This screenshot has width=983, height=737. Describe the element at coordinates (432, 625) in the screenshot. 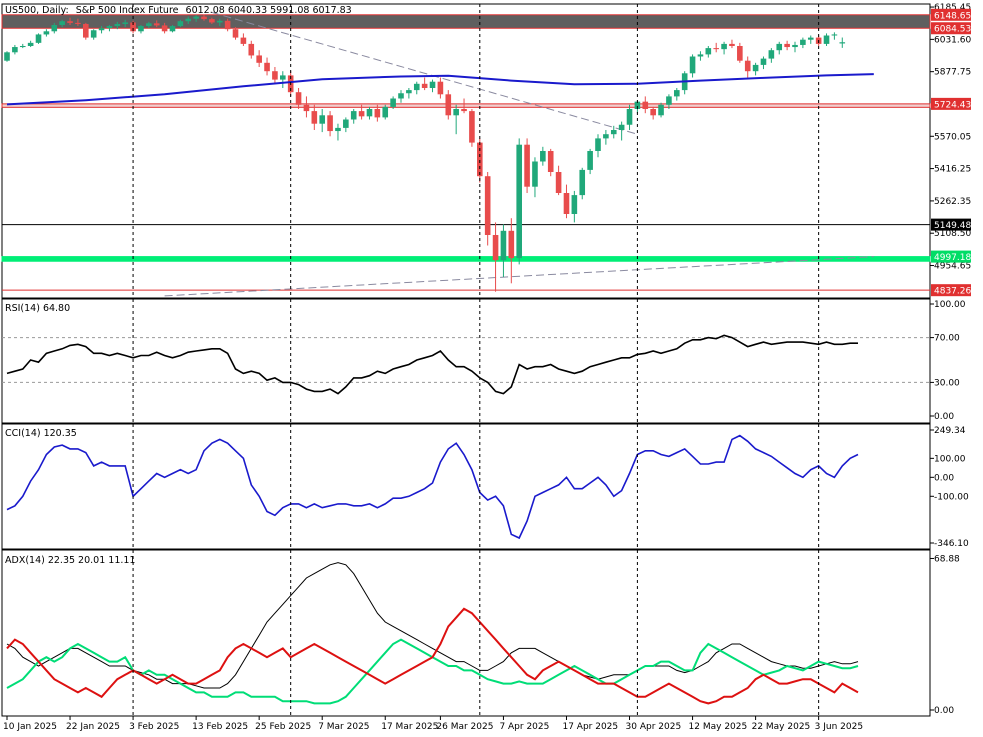

I see `adx-line` at that location.